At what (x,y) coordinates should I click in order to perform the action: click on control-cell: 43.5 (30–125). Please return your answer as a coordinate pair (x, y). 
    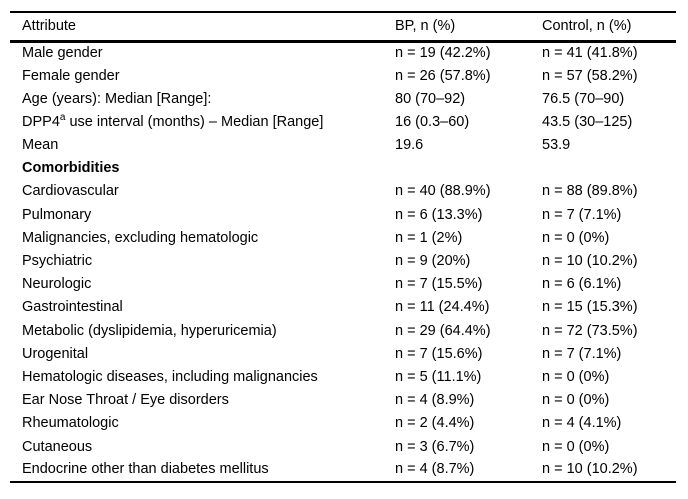
    Looking at the image, I should click on (587, 121).